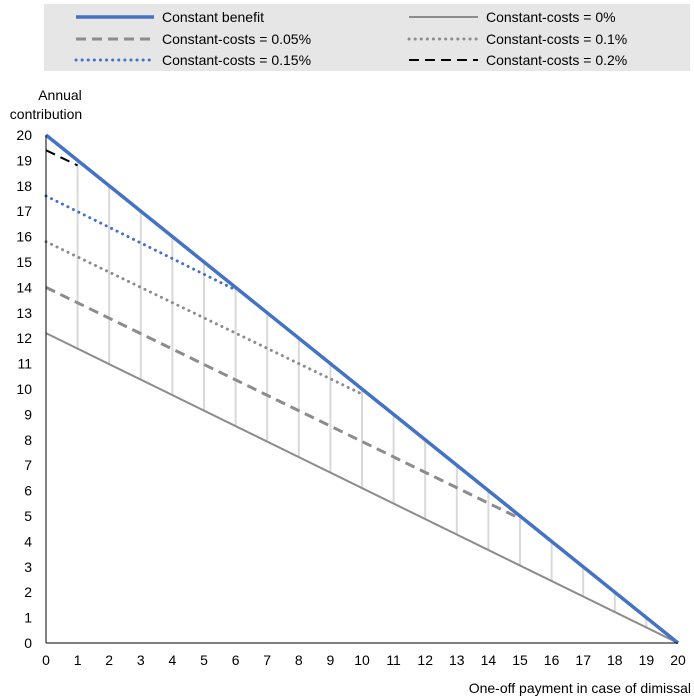 The height and width of the screenshot is (700, 694). Describe the element at coordinates (24, 389) in the screenshot. I see `y-tick-label: 10` at that location.